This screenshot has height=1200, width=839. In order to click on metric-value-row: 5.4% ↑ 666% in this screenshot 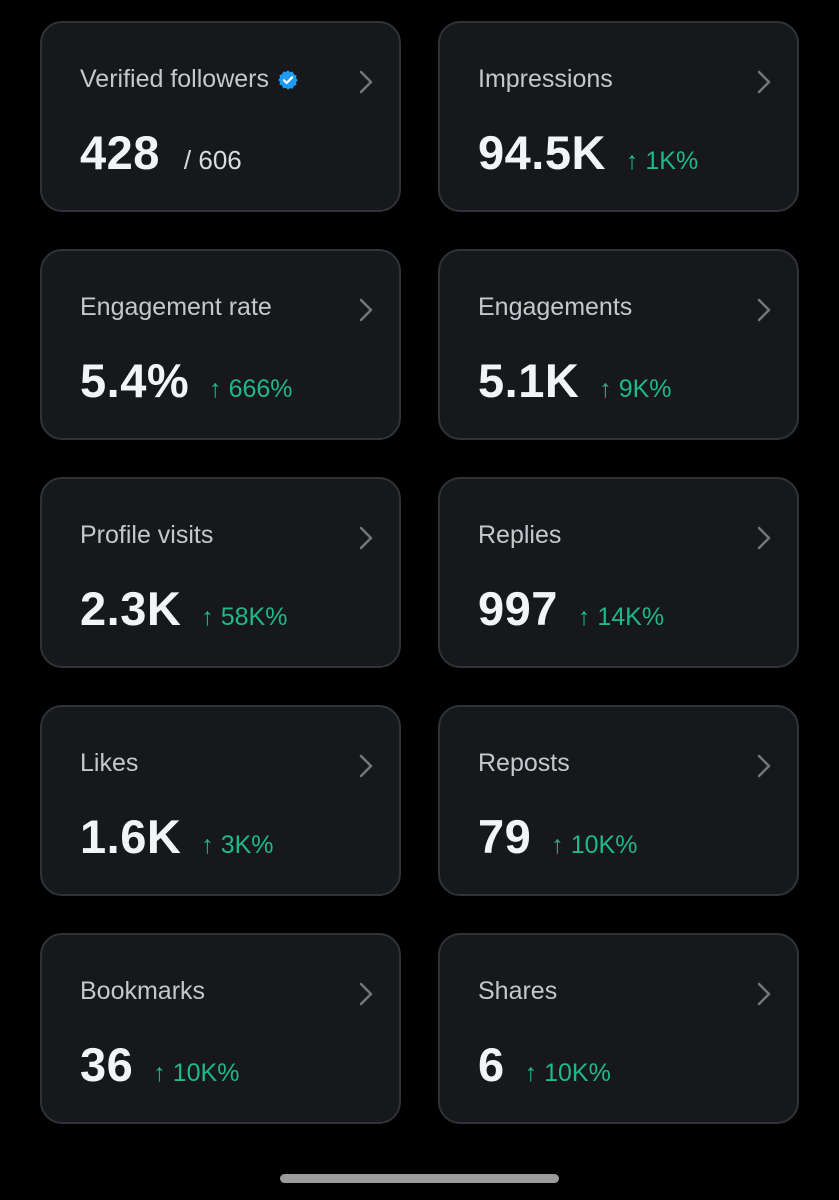, I will do `click(186, 380)`.